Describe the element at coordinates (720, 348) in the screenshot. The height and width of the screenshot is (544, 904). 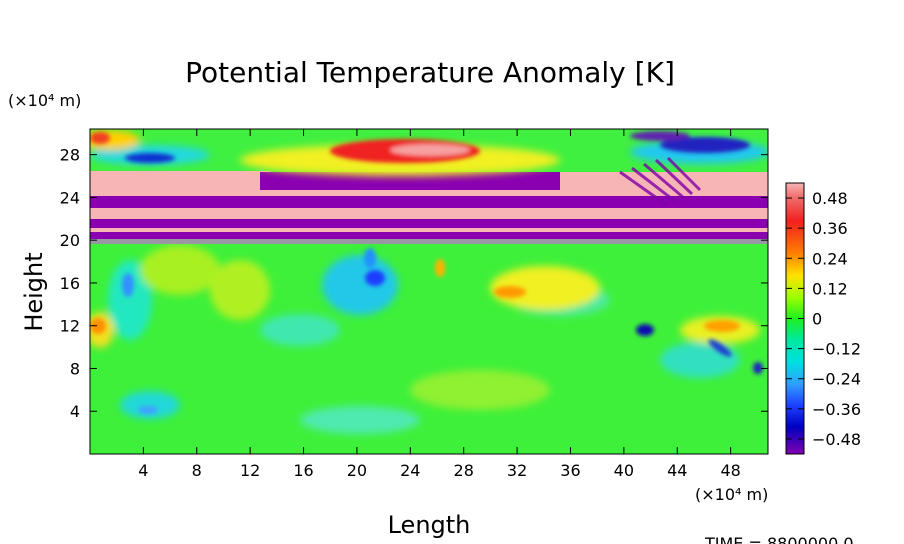
I see `blue-vortex-far-east` at that location.